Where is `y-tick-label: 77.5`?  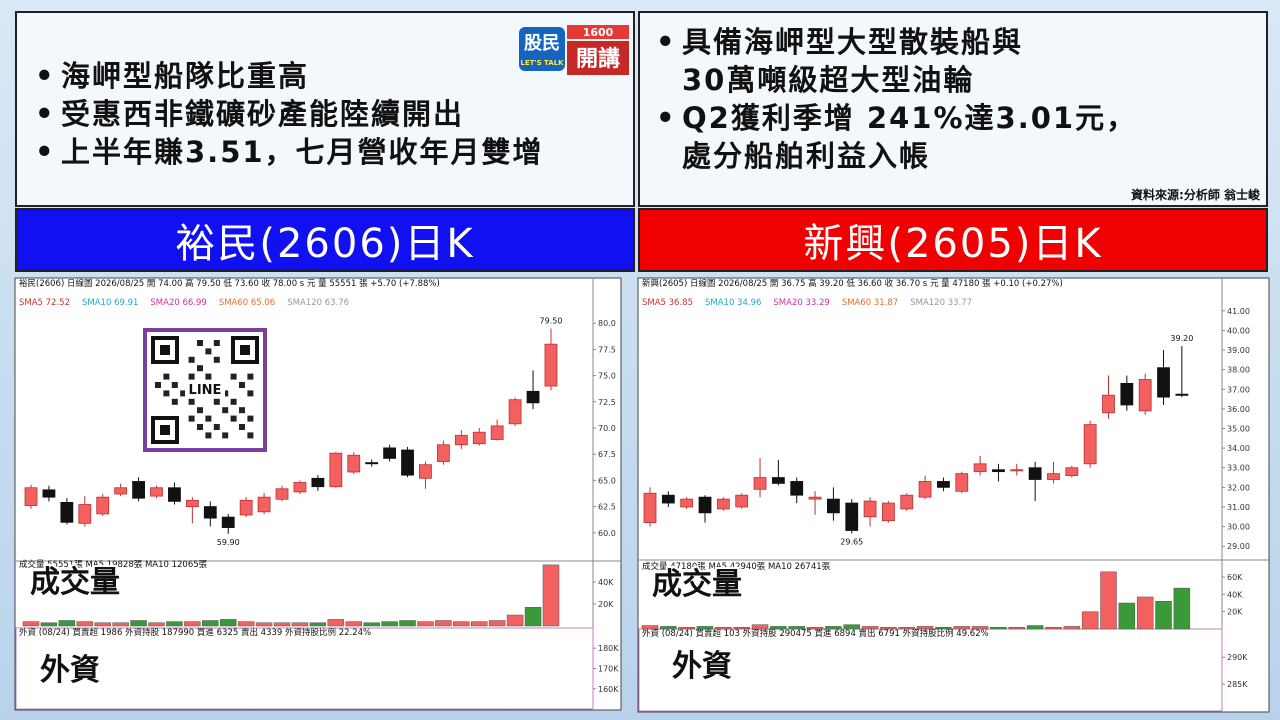 y-tick-label: 77.5 is located at coordinates (607, 349).